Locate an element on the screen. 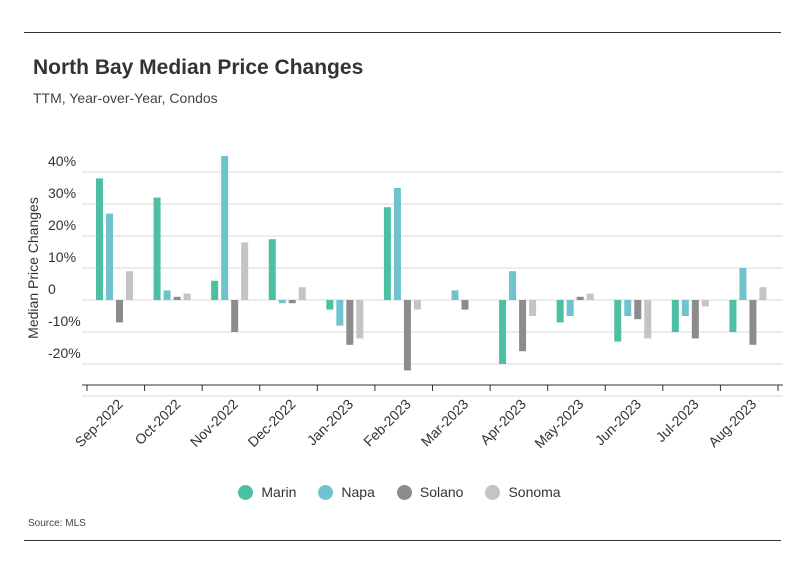  legend: Marin Napa Solano Sonoma is located at coordinates (399, 492).